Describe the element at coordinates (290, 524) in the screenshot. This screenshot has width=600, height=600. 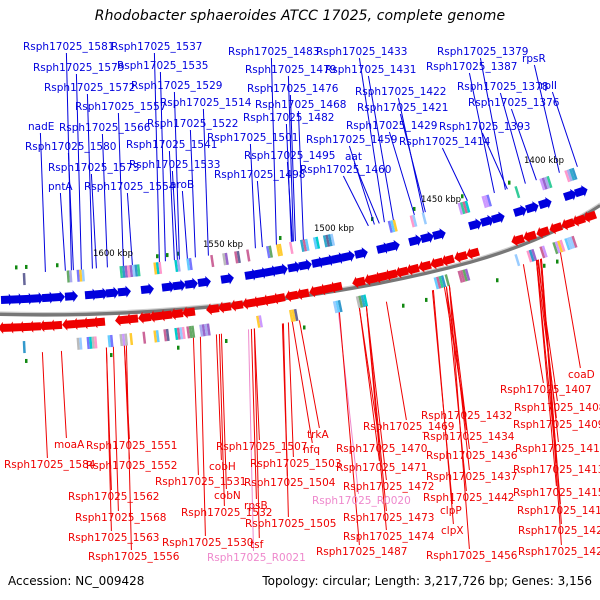
I see `gene-label-rsph17025_1505: Rsph17025_1505` at that location.